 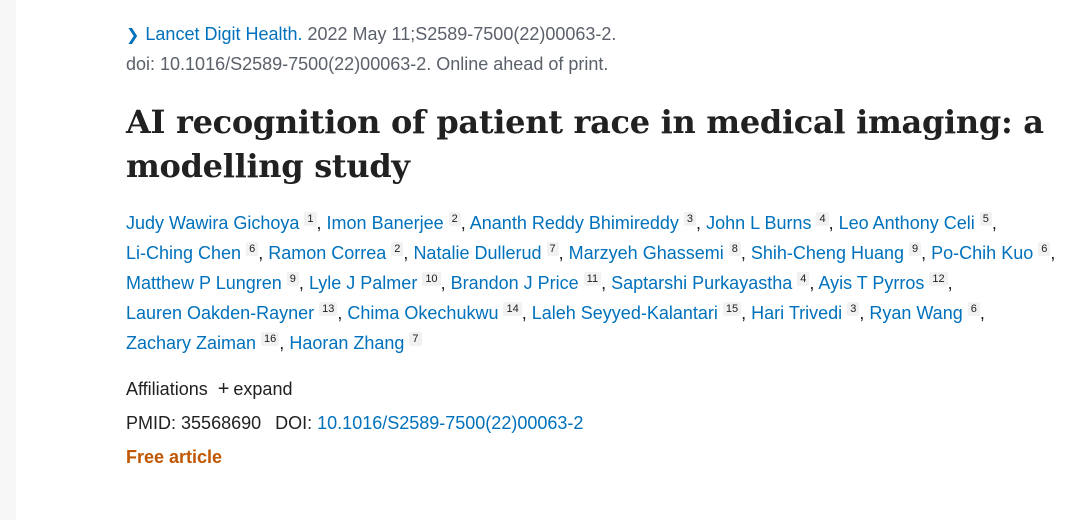 I want to click on author-item: Leo Anthony Celi 5,, so click(x=917, y=222).